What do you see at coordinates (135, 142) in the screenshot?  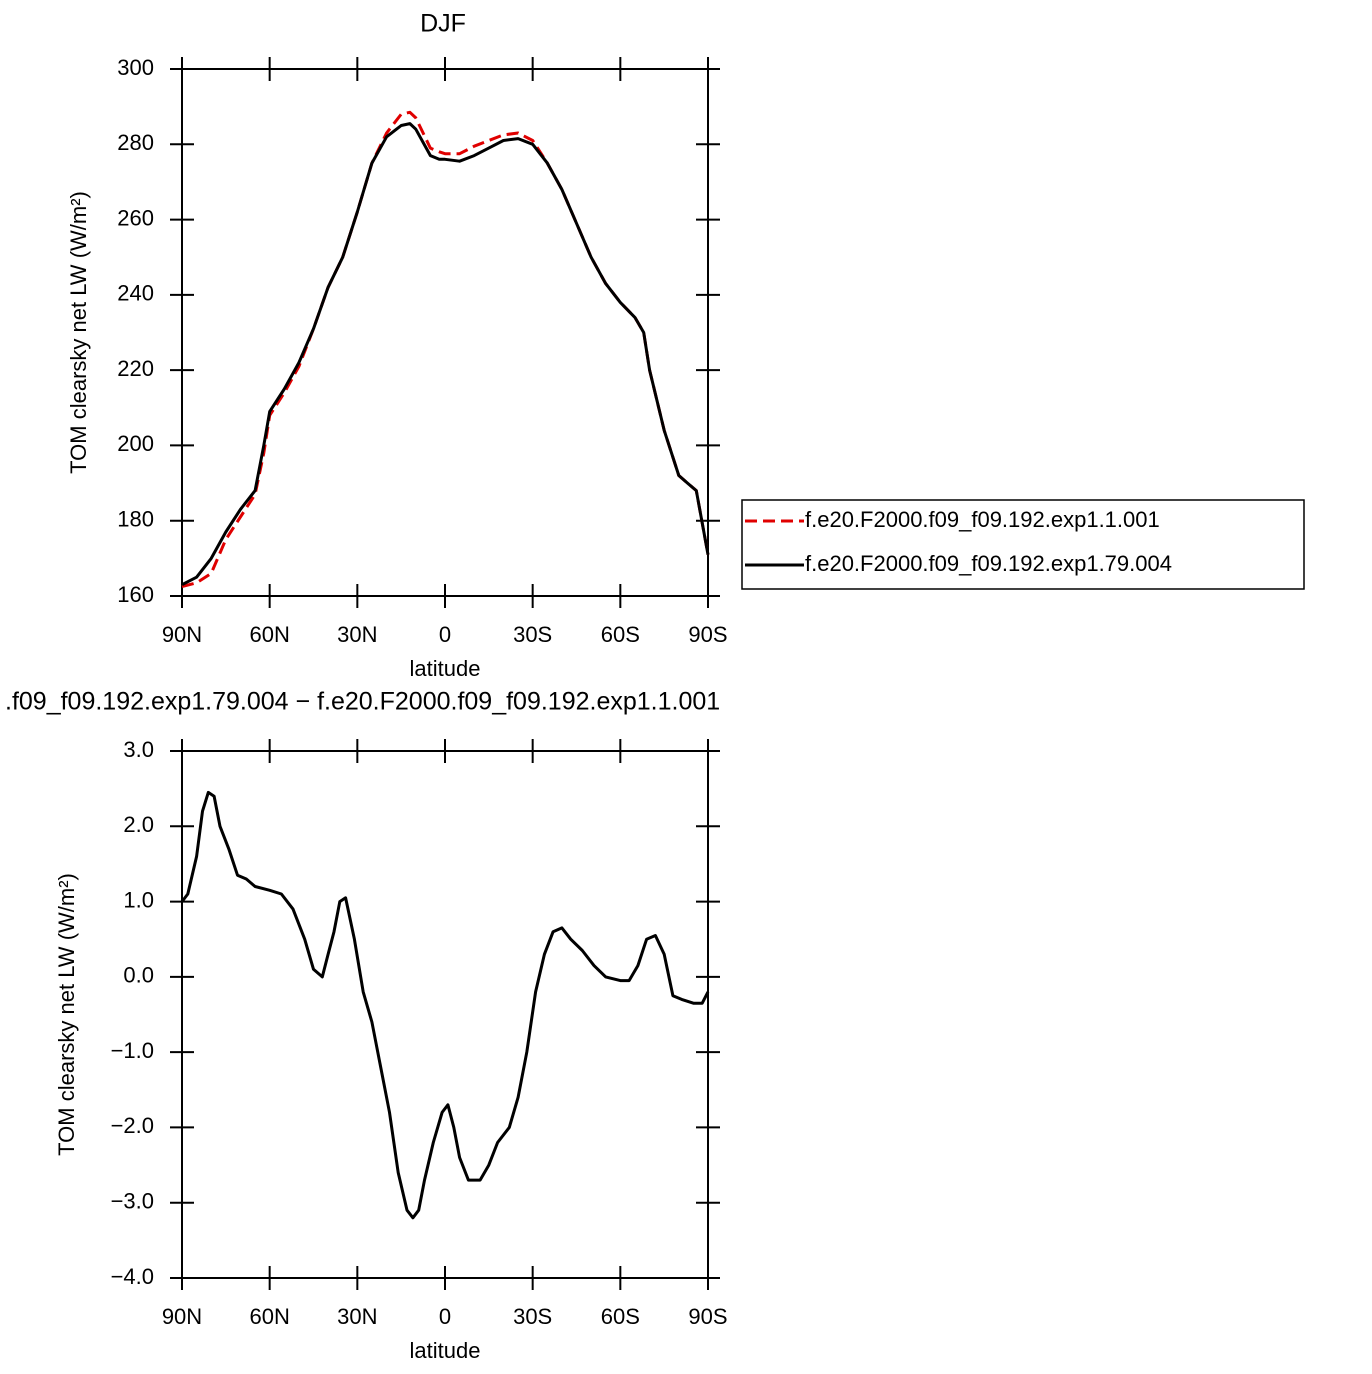 I see `y-tick-label: 280` at bounding box center [135, 142].